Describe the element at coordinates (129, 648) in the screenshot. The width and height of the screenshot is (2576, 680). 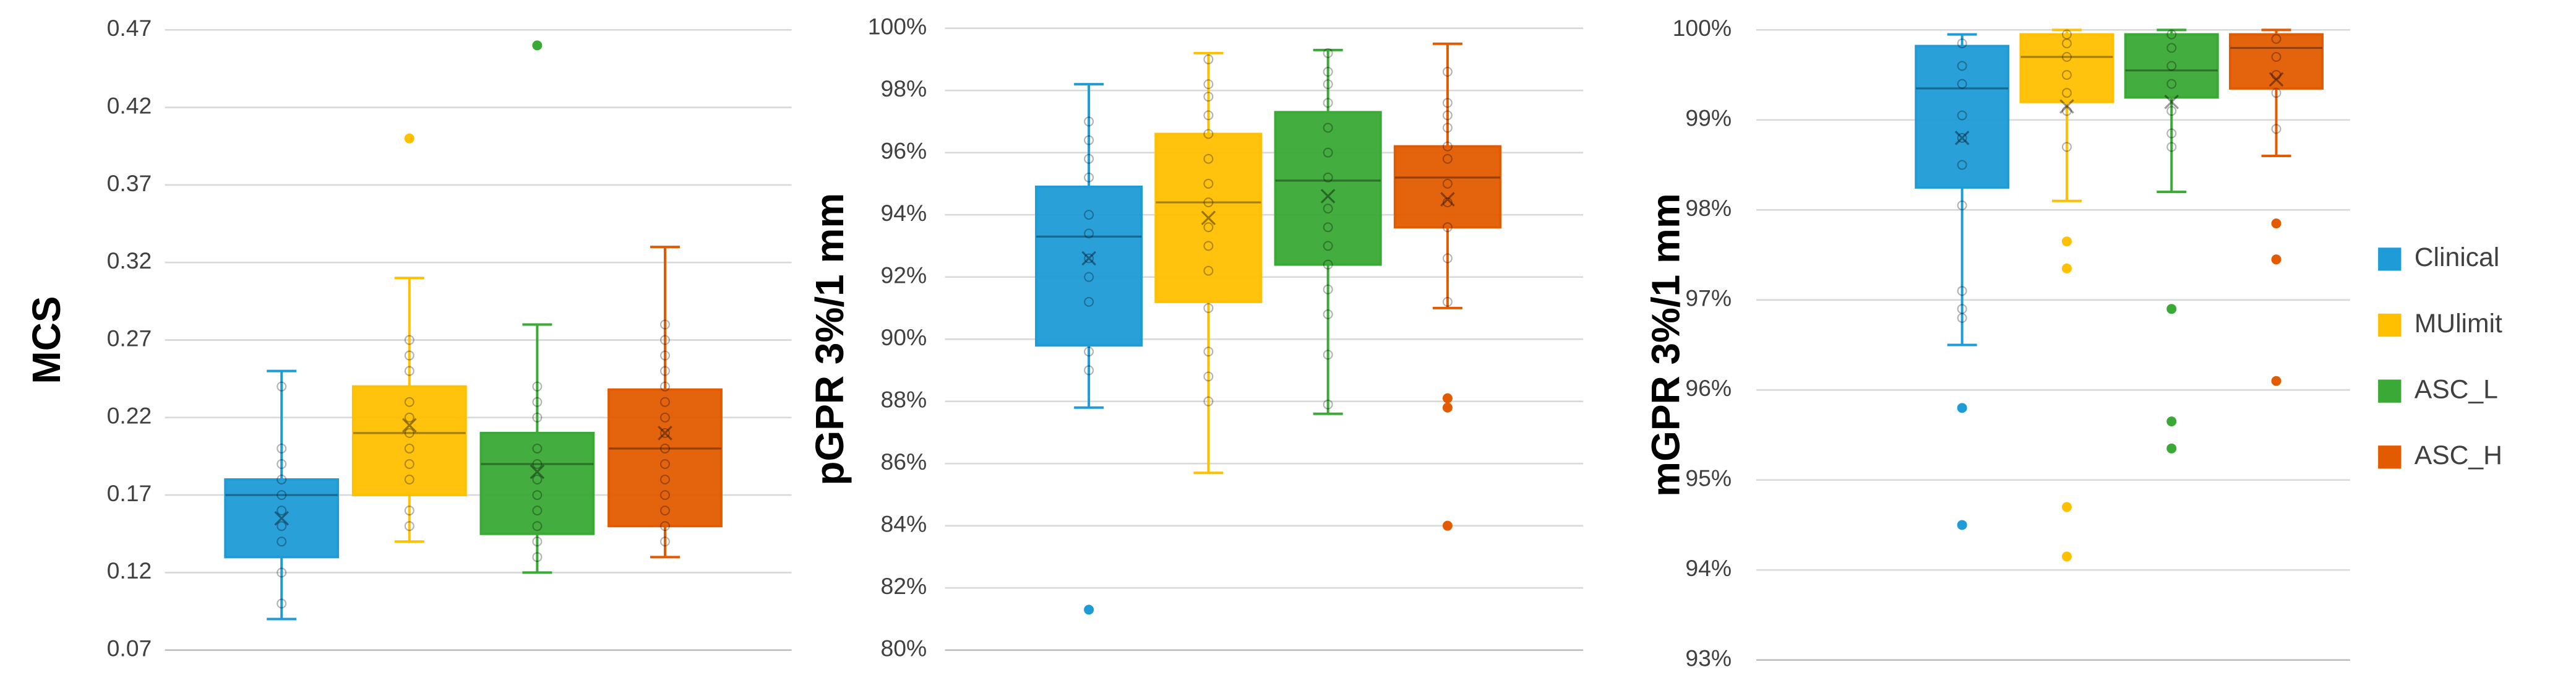
I see `y-tick-label: 0.07` at that location.